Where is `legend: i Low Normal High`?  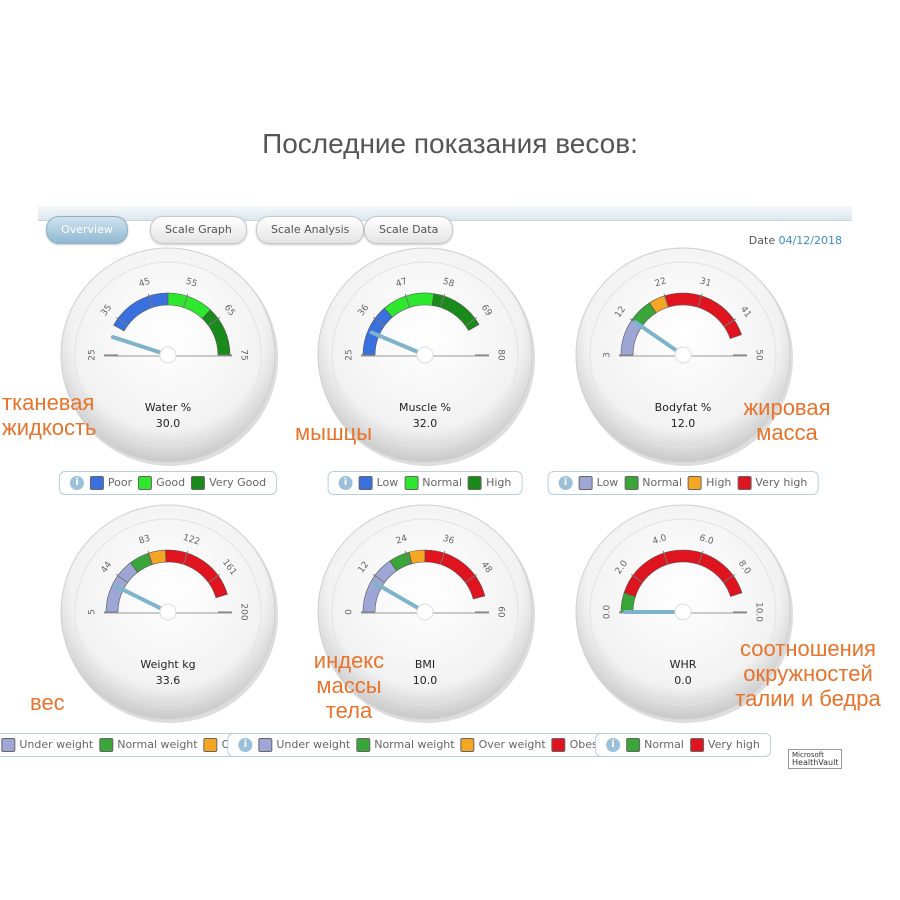 legend: i Low Normal High is located at coordinates (425, 483).